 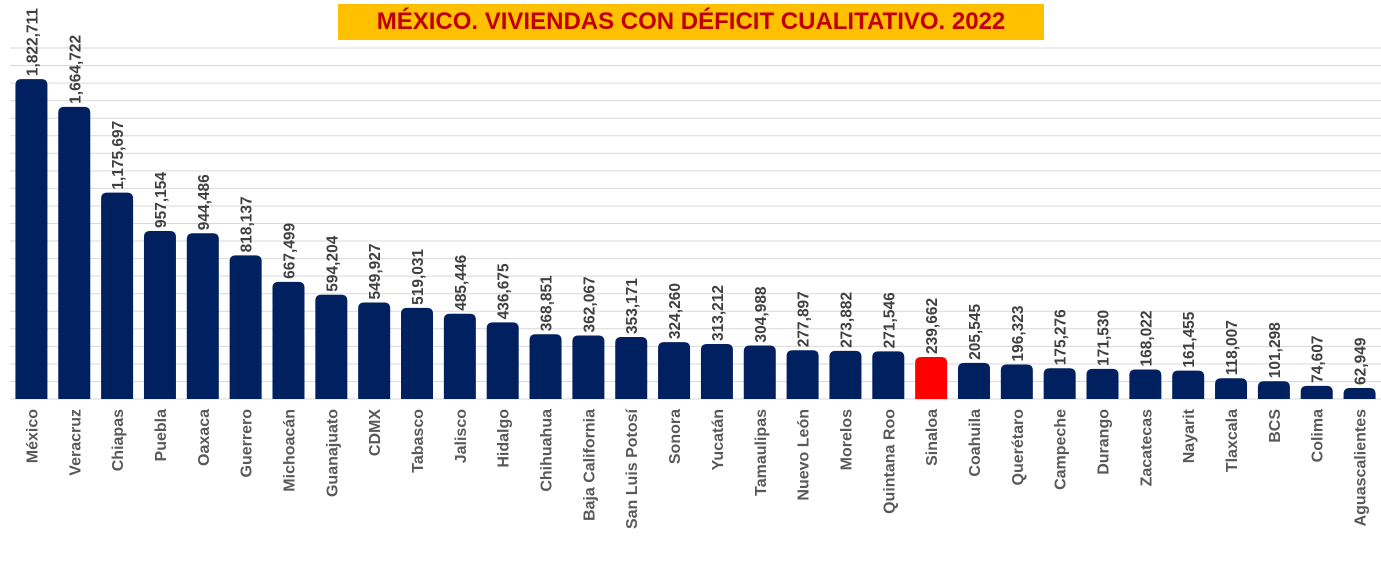 I want to click on value-label: 436,675, so click(x=504, y=291).